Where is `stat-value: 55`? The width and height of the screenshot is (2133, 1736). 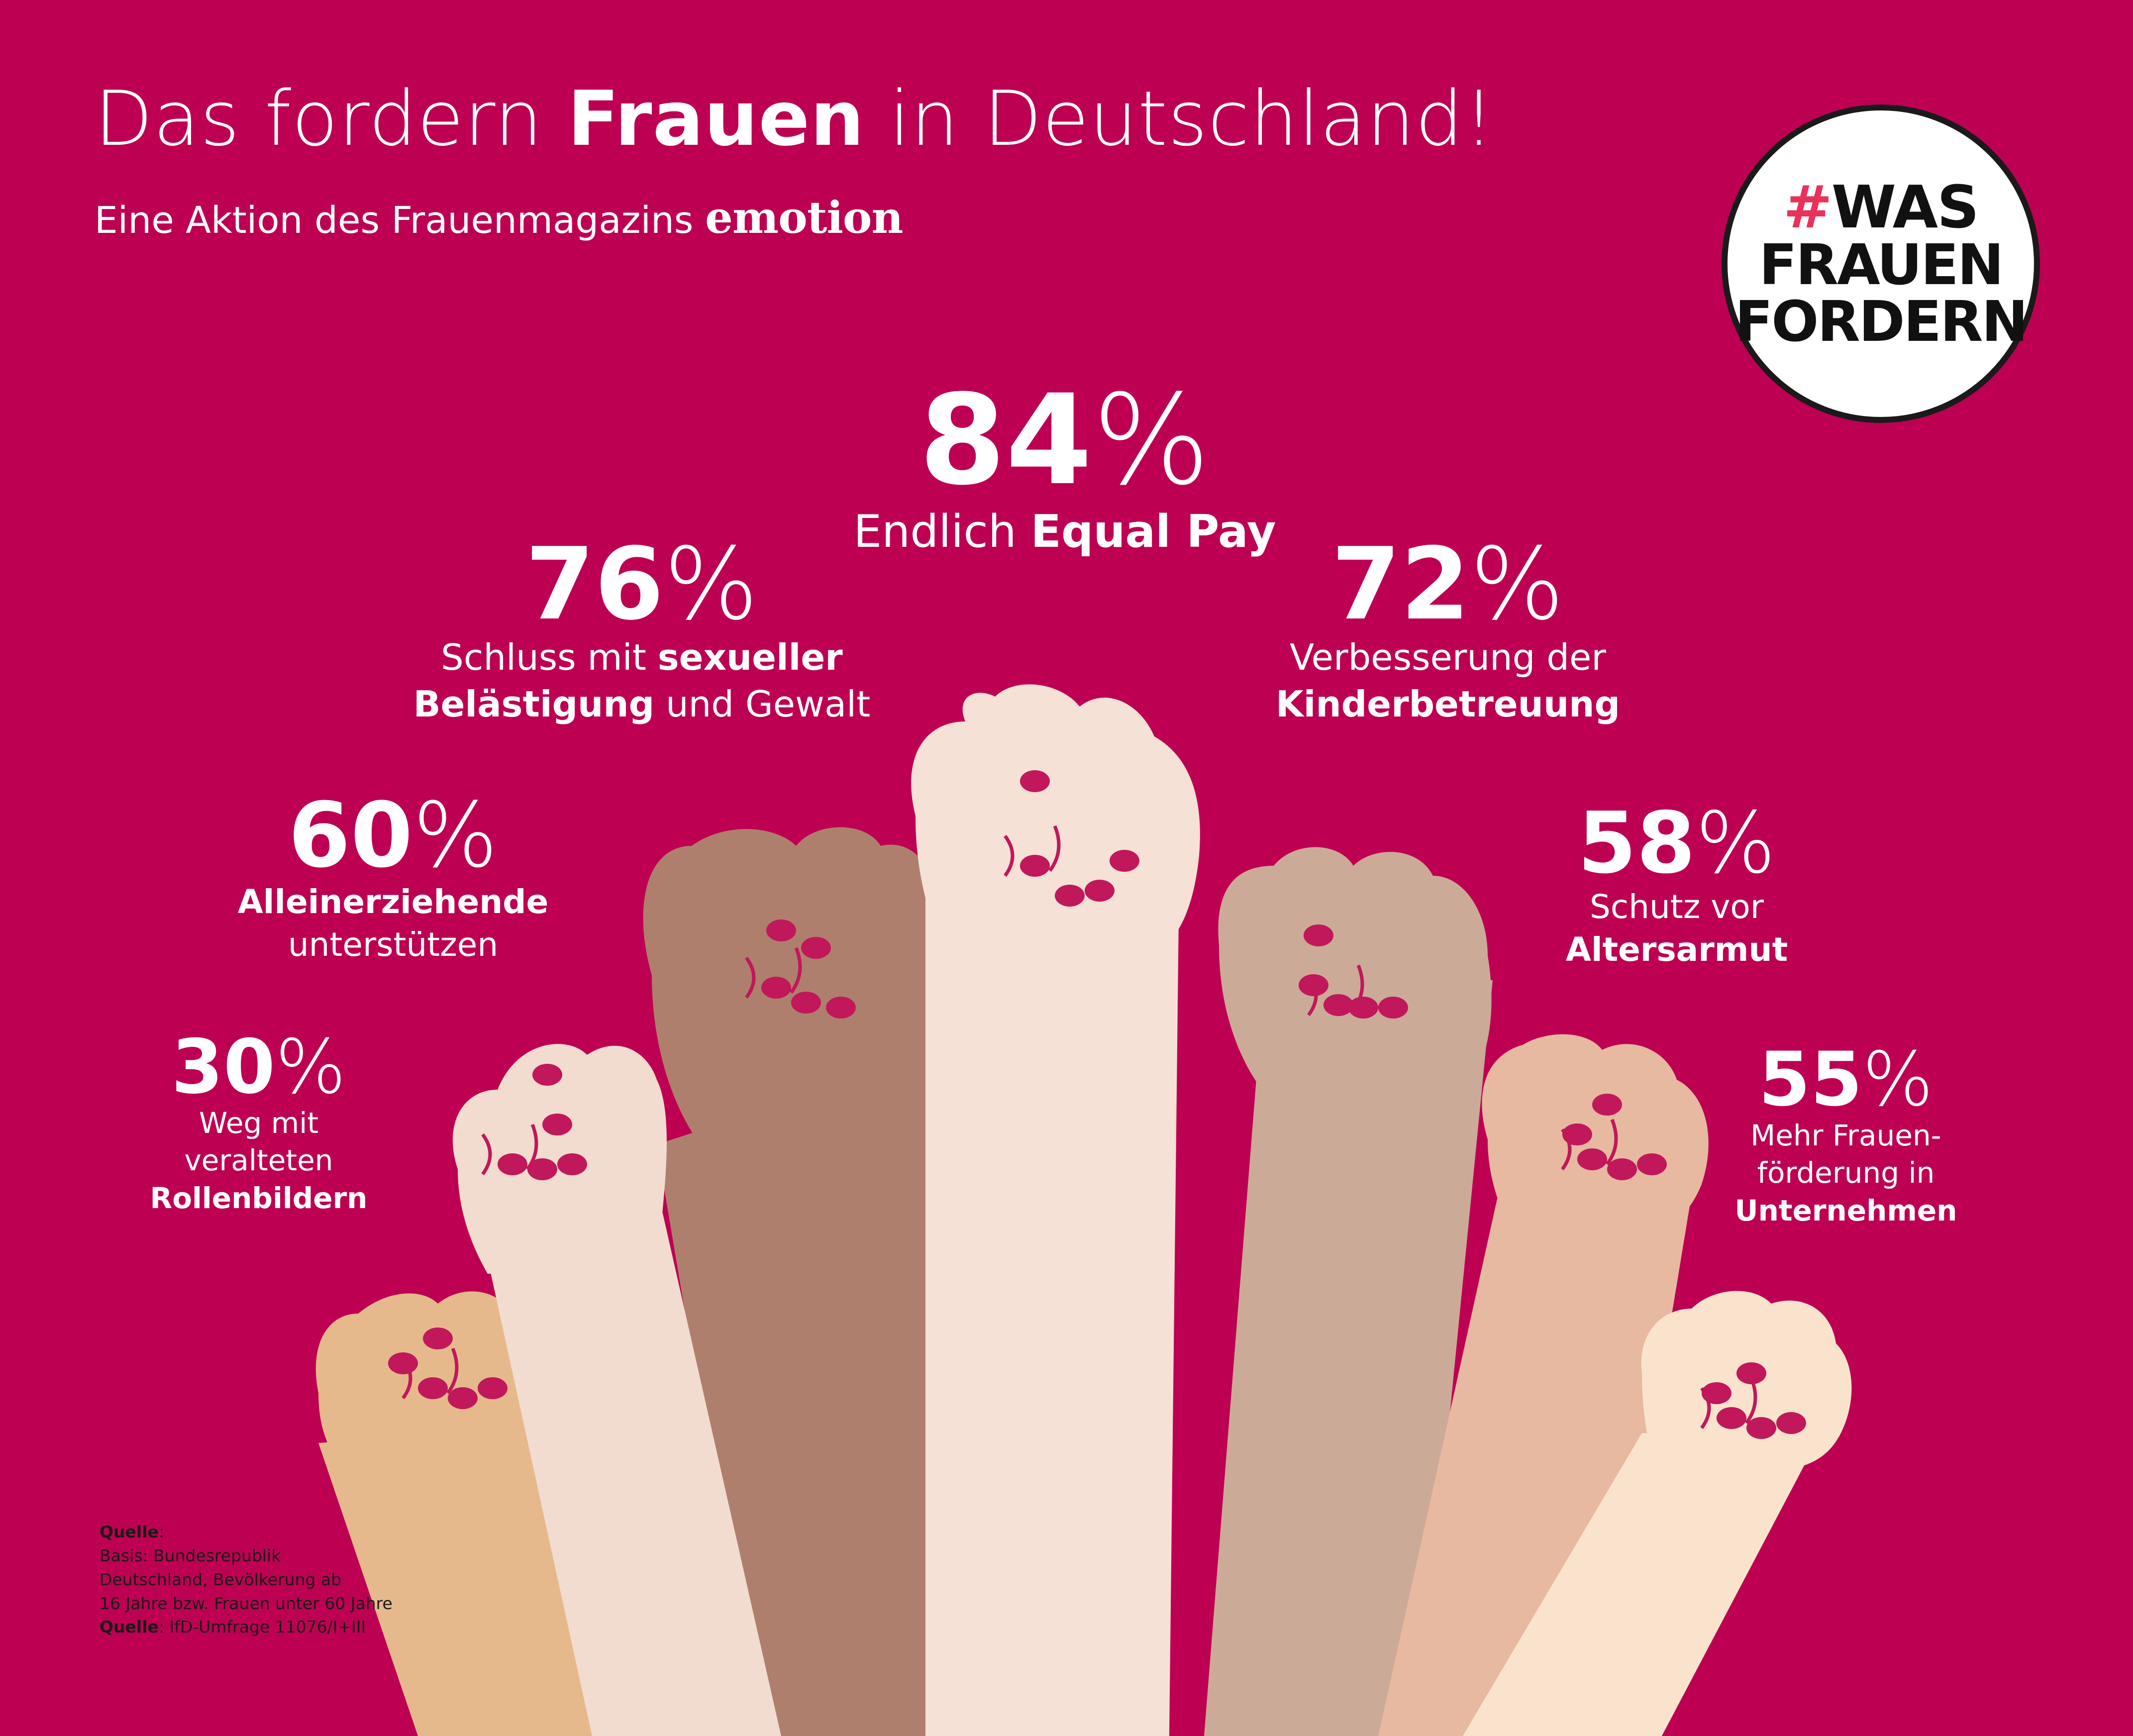
stat-value: 55 is located at coordinates (1810, 1079).